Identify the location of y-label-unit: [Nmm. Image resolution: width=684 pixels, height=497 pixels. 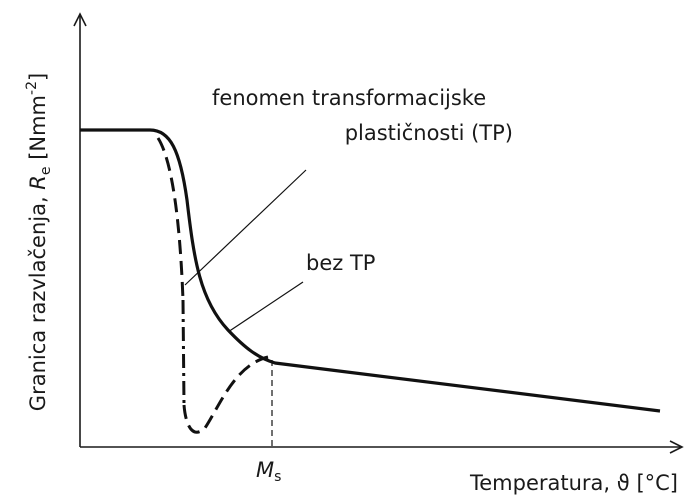
(38, 131).